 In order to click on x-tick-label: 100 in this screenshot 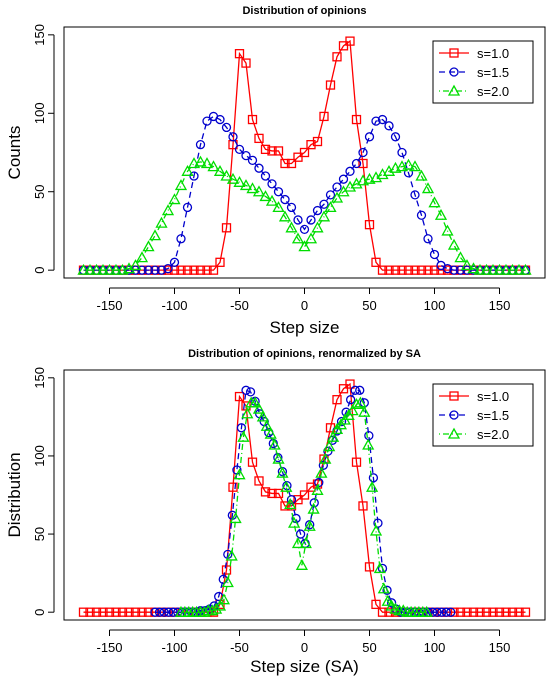, I will do `click(435, 647)`.